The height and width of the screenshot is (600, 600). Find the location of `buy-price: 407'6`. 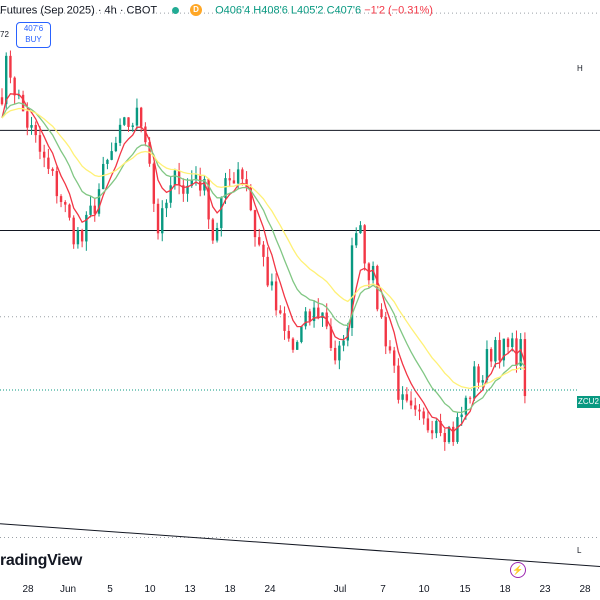

buy-price: 407'6 is located at coordinates (33, 28).